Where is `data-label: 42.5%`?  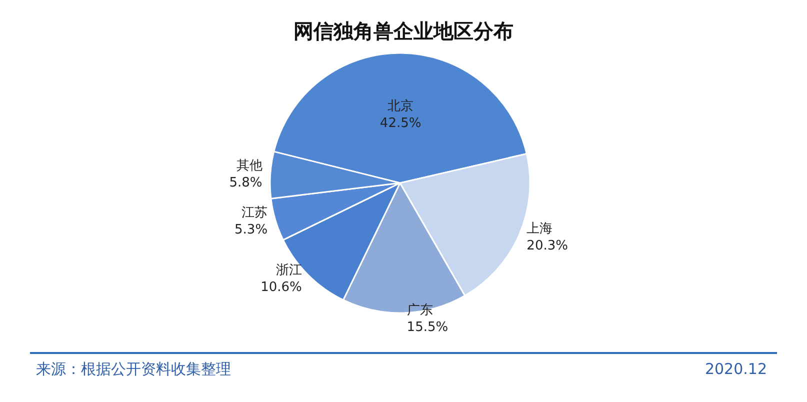
data-label: 42.5% is located at coordinates (401, 124).